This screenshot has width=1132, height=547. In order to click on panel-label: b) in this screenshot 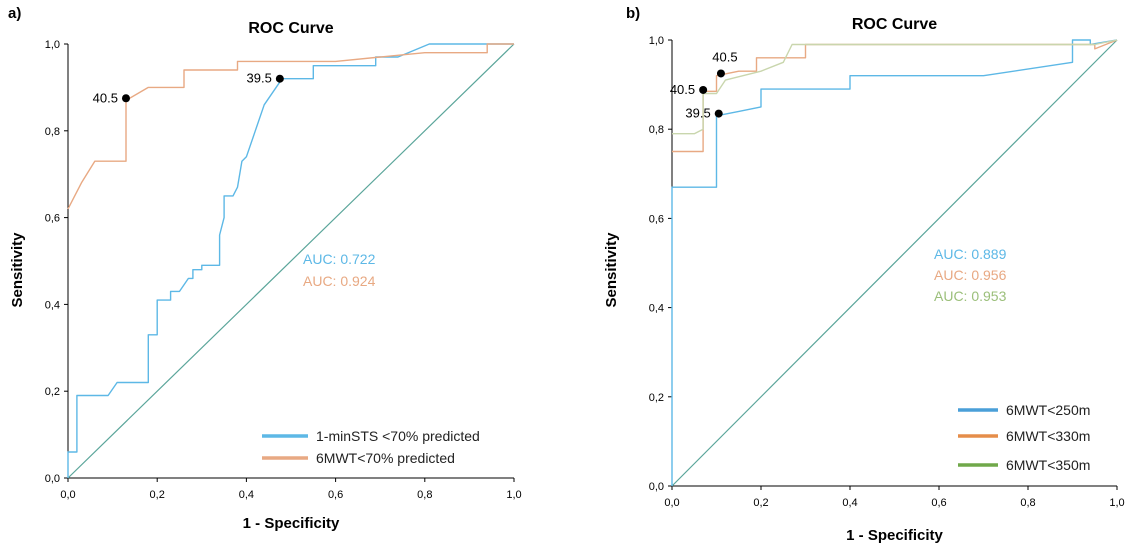, I will do `click(633, 13)`.